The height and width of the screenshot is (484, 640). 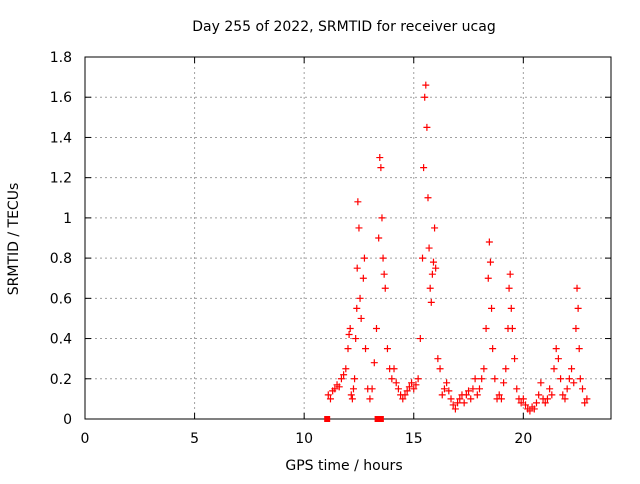 I want to click on x-tick-label: 20, so click(x=523, y=439).